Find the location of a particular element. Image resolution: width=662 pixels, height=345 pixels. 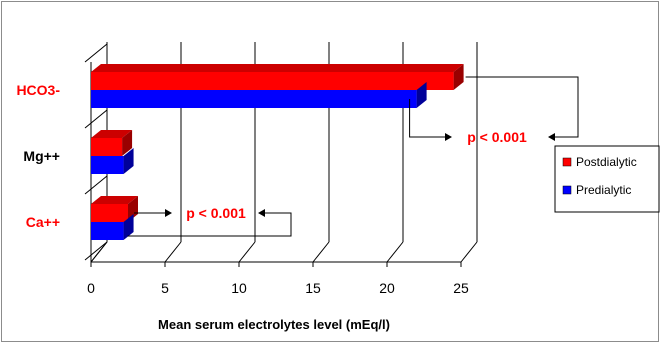

legend-swatch-predialytic is located at coordinates (567, 190).